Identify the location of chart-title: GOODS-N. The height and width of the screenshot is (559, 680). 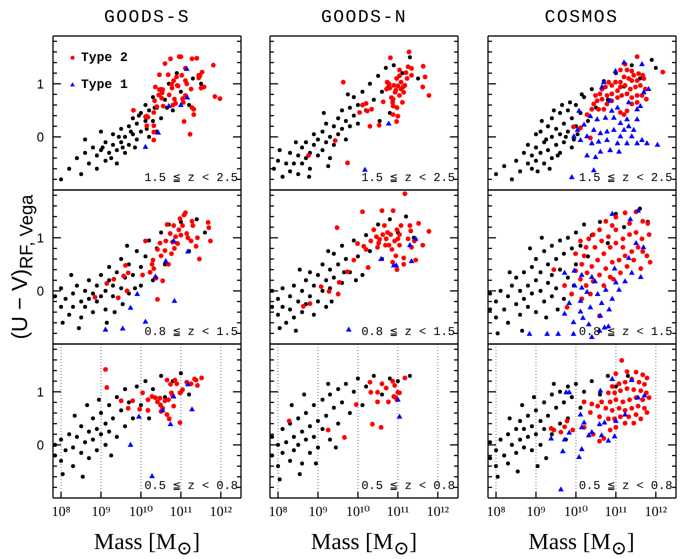
(364, 18).